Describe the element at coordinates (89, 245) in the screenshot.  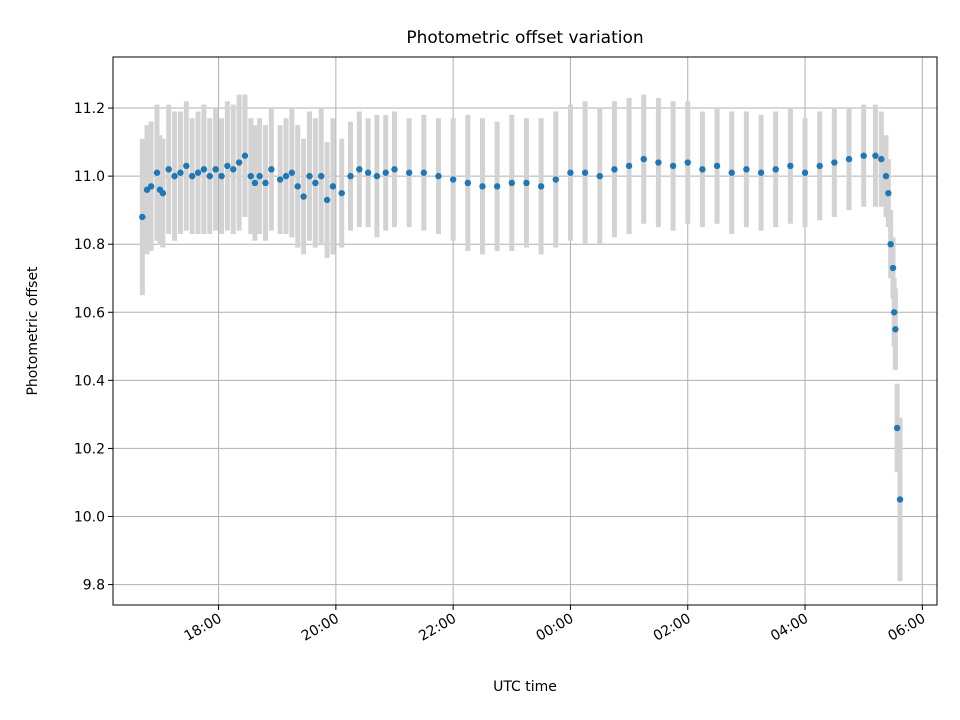
I see `y-tick-label: 10.8` at that location.